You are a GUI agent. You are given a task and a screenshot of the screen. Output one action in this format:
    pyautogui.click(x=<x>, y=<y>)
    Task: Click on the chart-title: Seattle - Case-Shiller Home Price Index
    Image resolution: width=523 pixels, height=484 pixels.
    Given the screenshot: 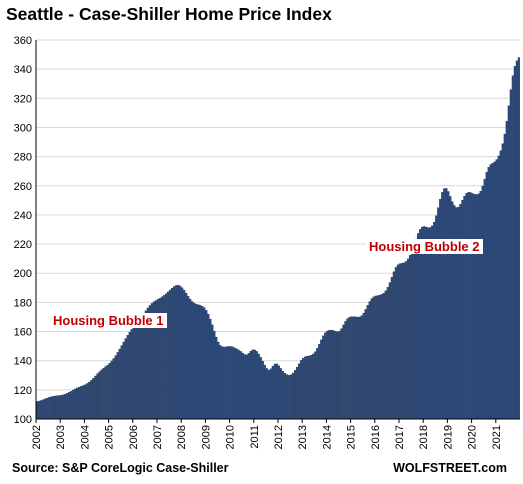 What is the action you would take?
    pyautogui.click(x=169, y=14)
    